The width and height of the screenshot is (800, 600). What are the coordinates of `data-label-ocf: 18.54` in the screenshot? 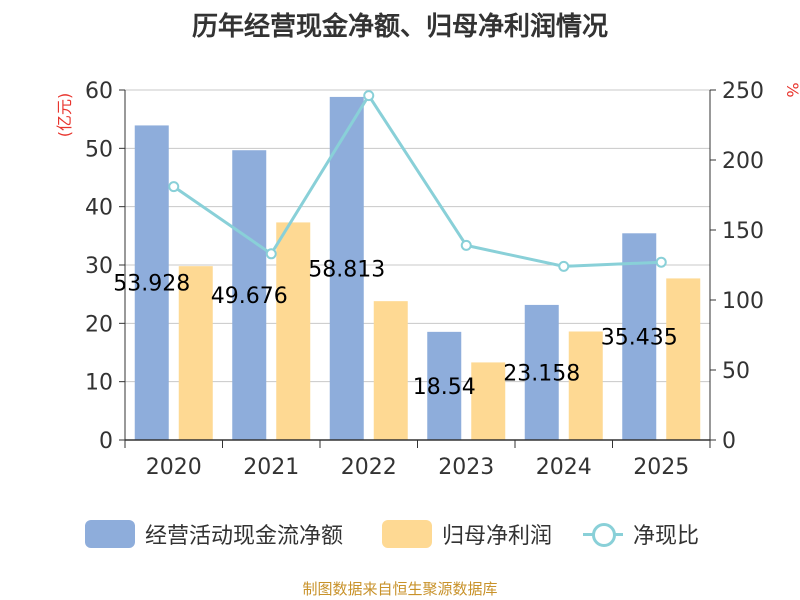 It's located at (444, 387).